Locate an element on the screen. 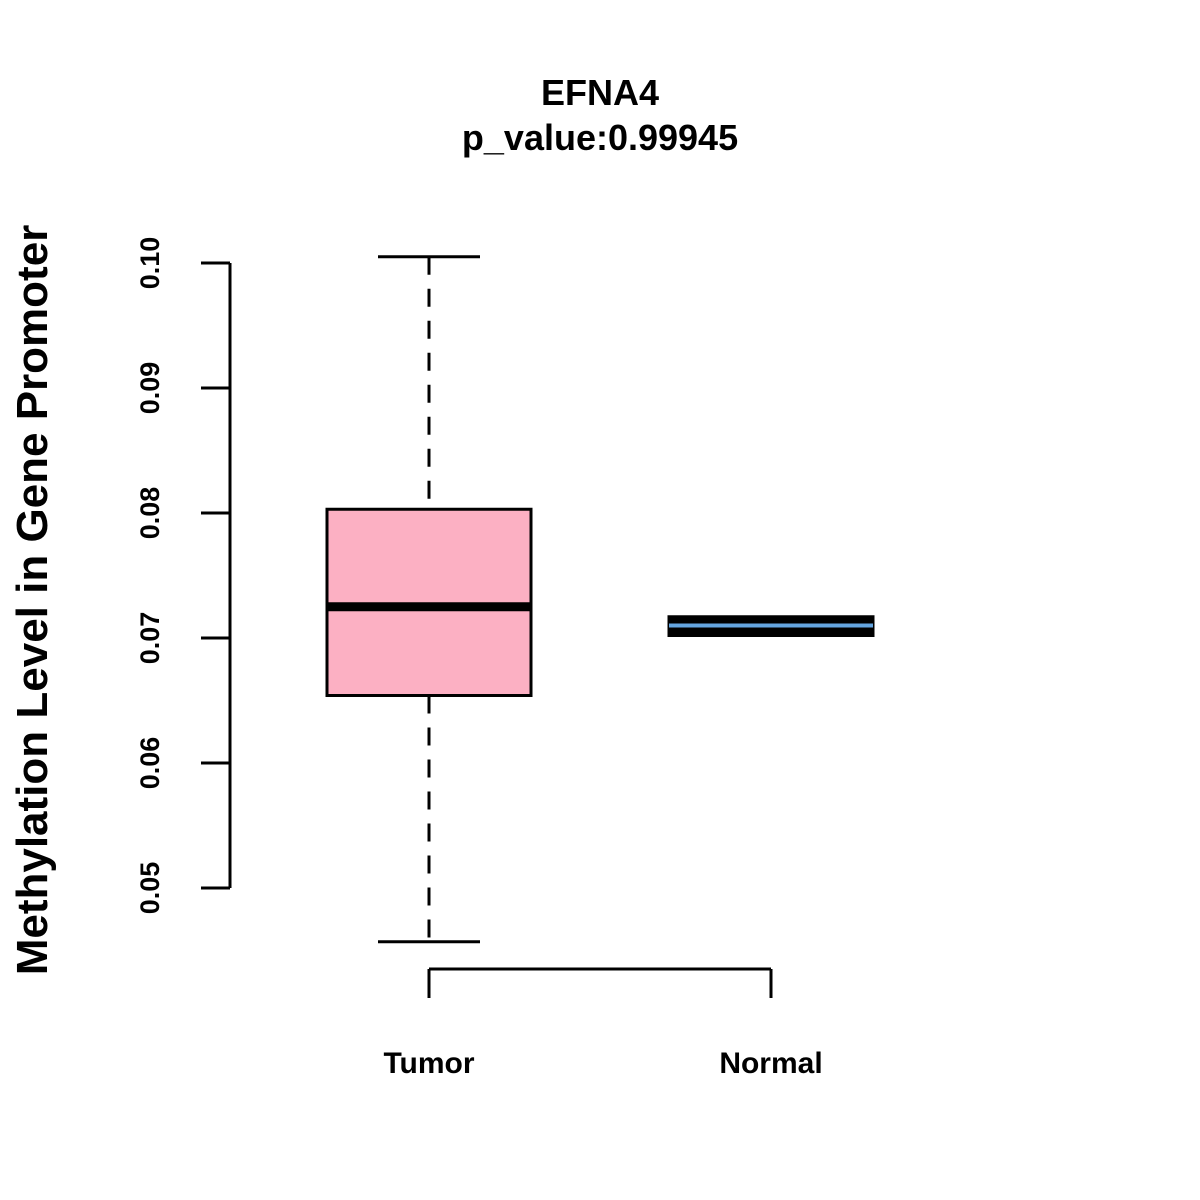 The height and width of the screenshot is (1200, 1200). y-tick-label: 0.09 is located at coordinates (150, 388).